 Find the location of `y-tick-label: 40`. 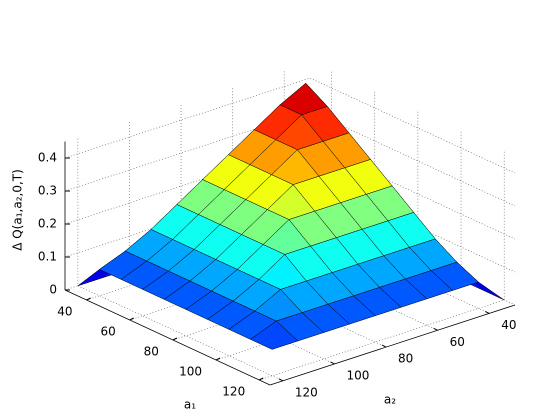

y-tick-label: 40 is located at coordinates (508, 325).